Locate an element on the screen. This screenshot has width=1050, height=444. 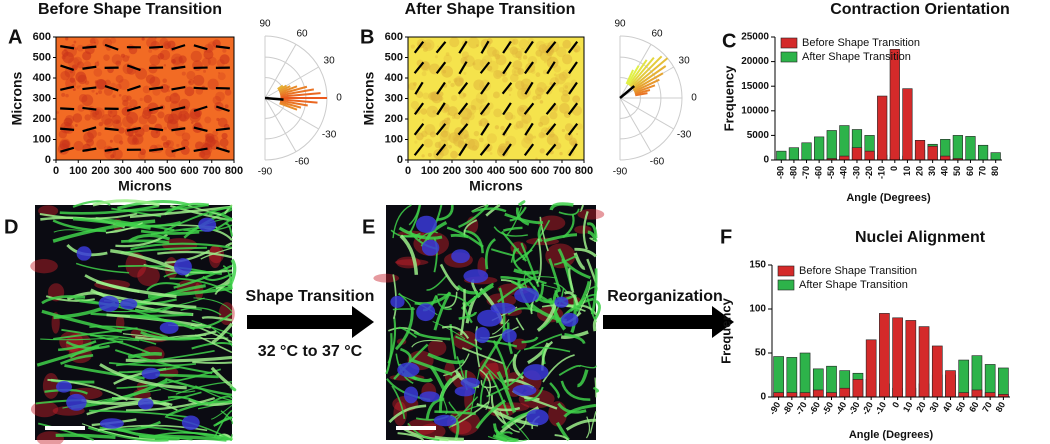
x-tick-label: 400 is located at coordinates (496, 171).